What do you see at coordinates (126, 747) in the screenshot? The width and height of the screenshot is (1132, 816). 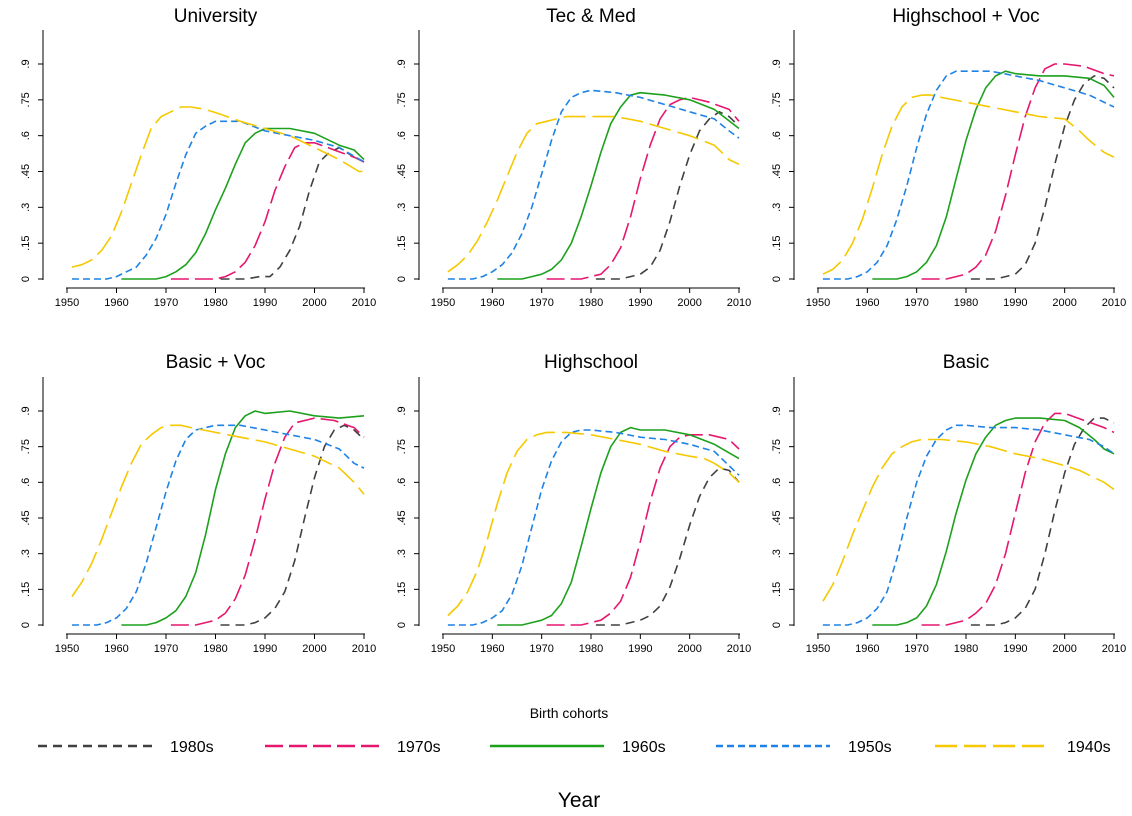 I see `legend-item-1980s: 1980s` at bounding box center [126, 747].